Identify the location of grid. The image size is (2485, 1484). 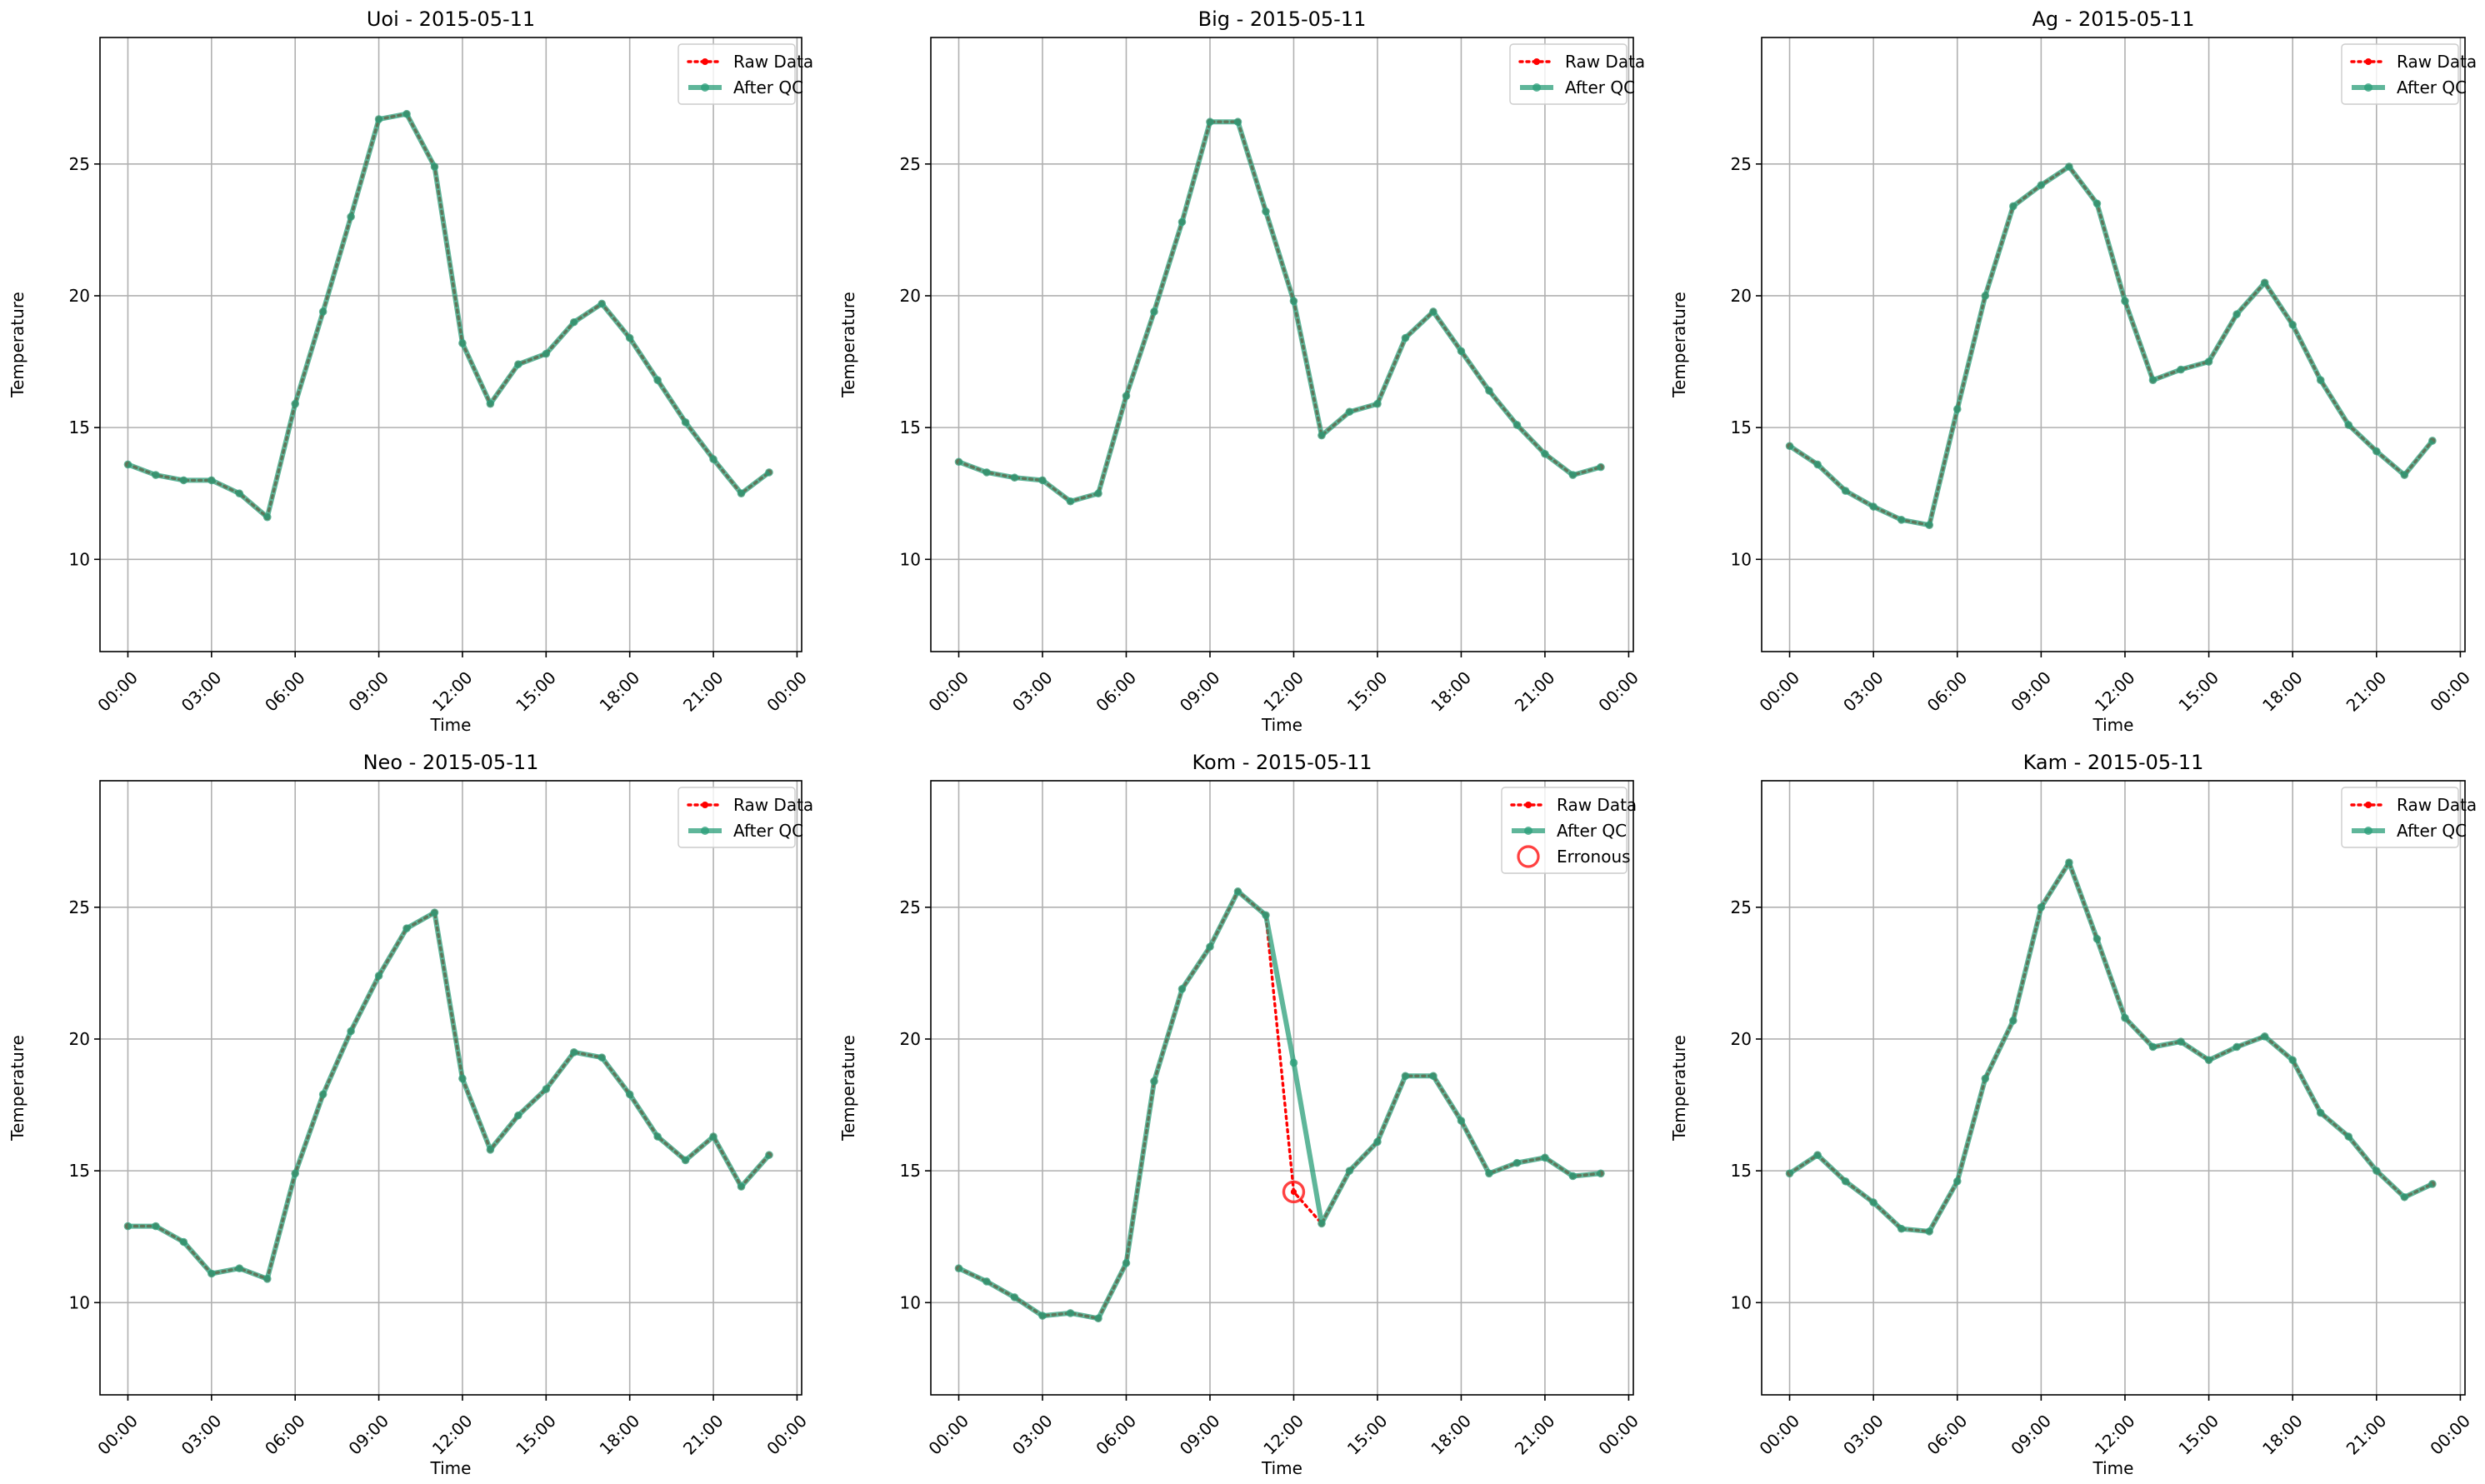
(451, 344).